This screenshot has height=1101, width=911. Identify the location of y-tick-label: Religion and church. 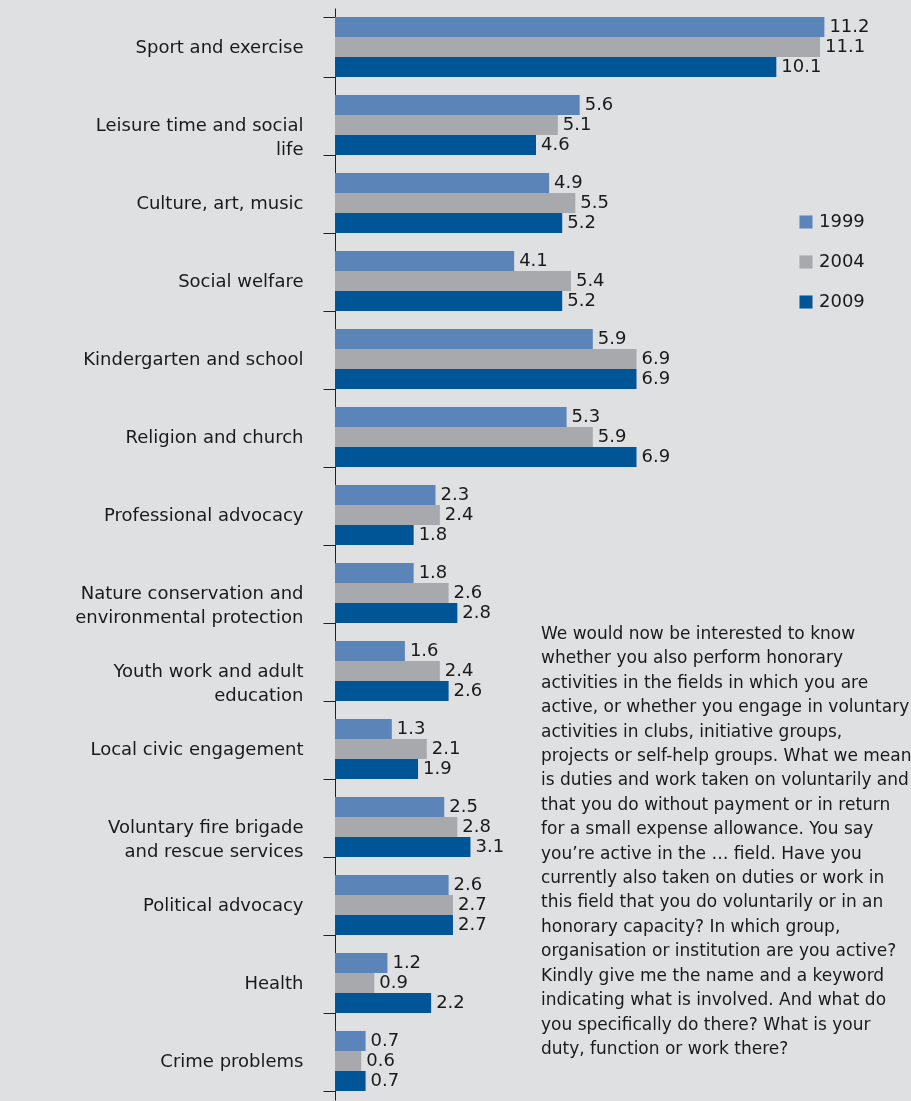
(214, 436).